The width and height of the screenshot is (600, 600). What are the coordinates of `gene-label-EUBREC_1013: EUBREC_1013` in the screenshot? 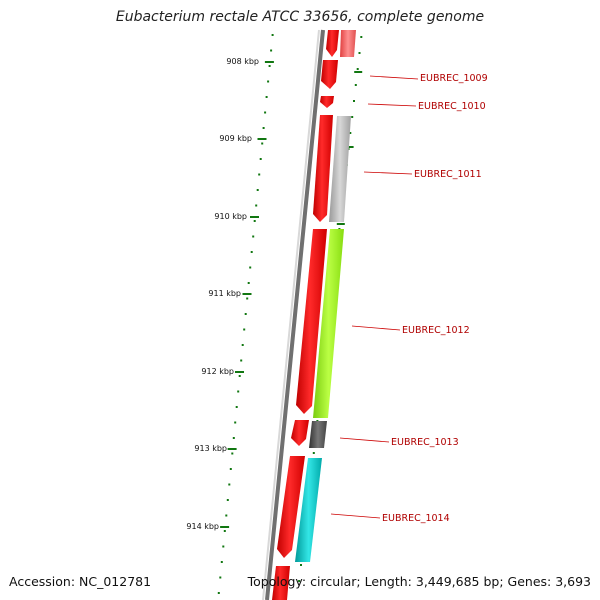 It's located at (425, 442).